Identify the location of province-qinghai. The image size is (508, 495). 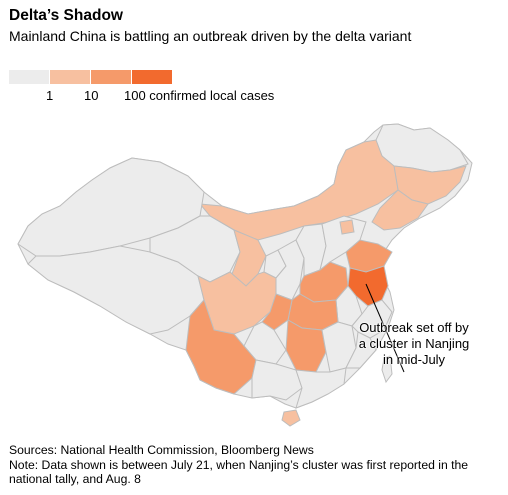
(195, 249).